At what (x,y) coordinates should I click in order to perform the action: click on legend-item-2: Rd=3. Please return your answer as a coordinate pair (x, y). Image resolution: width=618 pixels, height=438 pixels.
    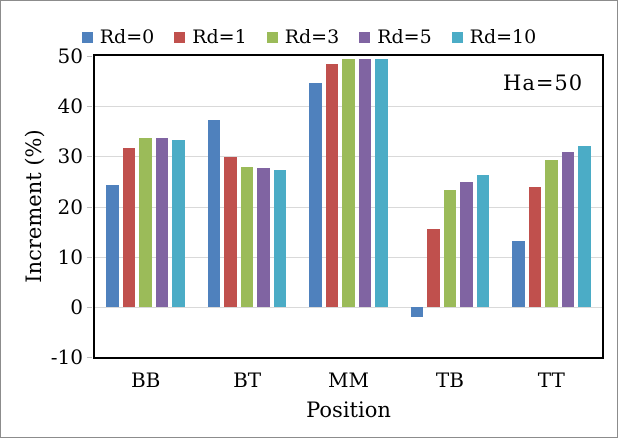
    Looking at the image, I should click on (303, 37).